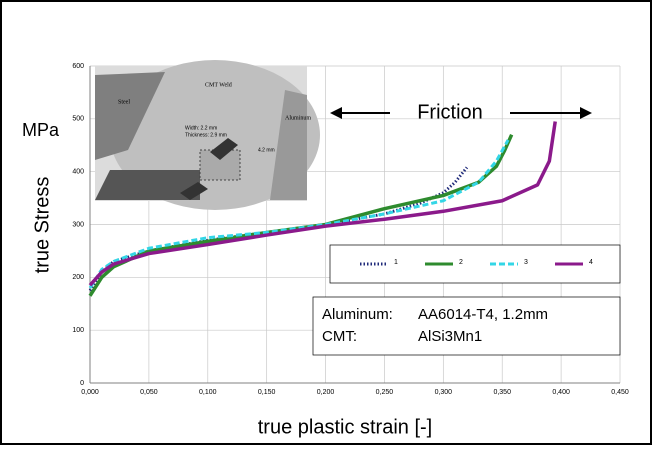  Describe the element at coordinates (396, 262) in the screenshot. I see `legend-label: 1` at that location.